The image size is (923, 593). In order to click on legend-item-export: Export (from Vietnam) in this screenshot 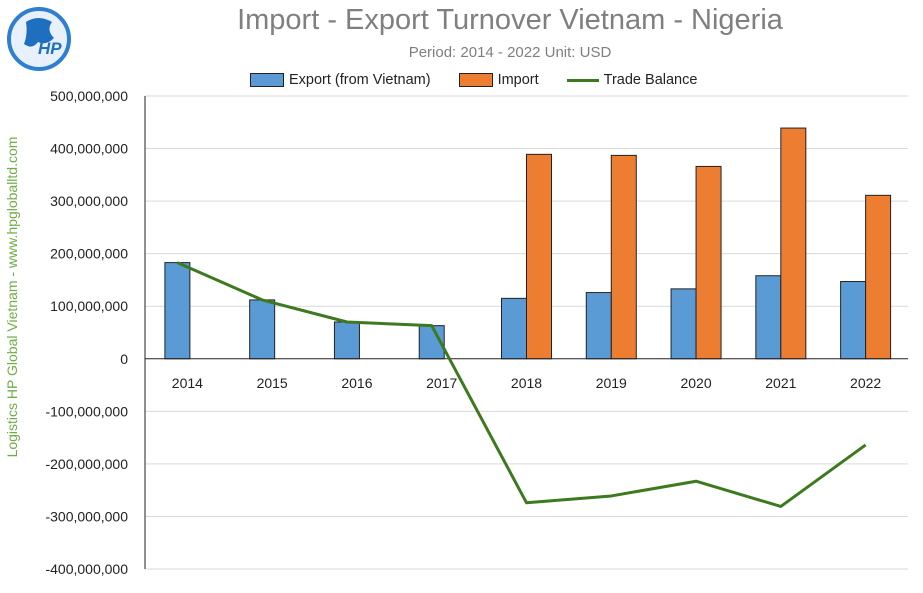, I will do `click(340, 80)`.